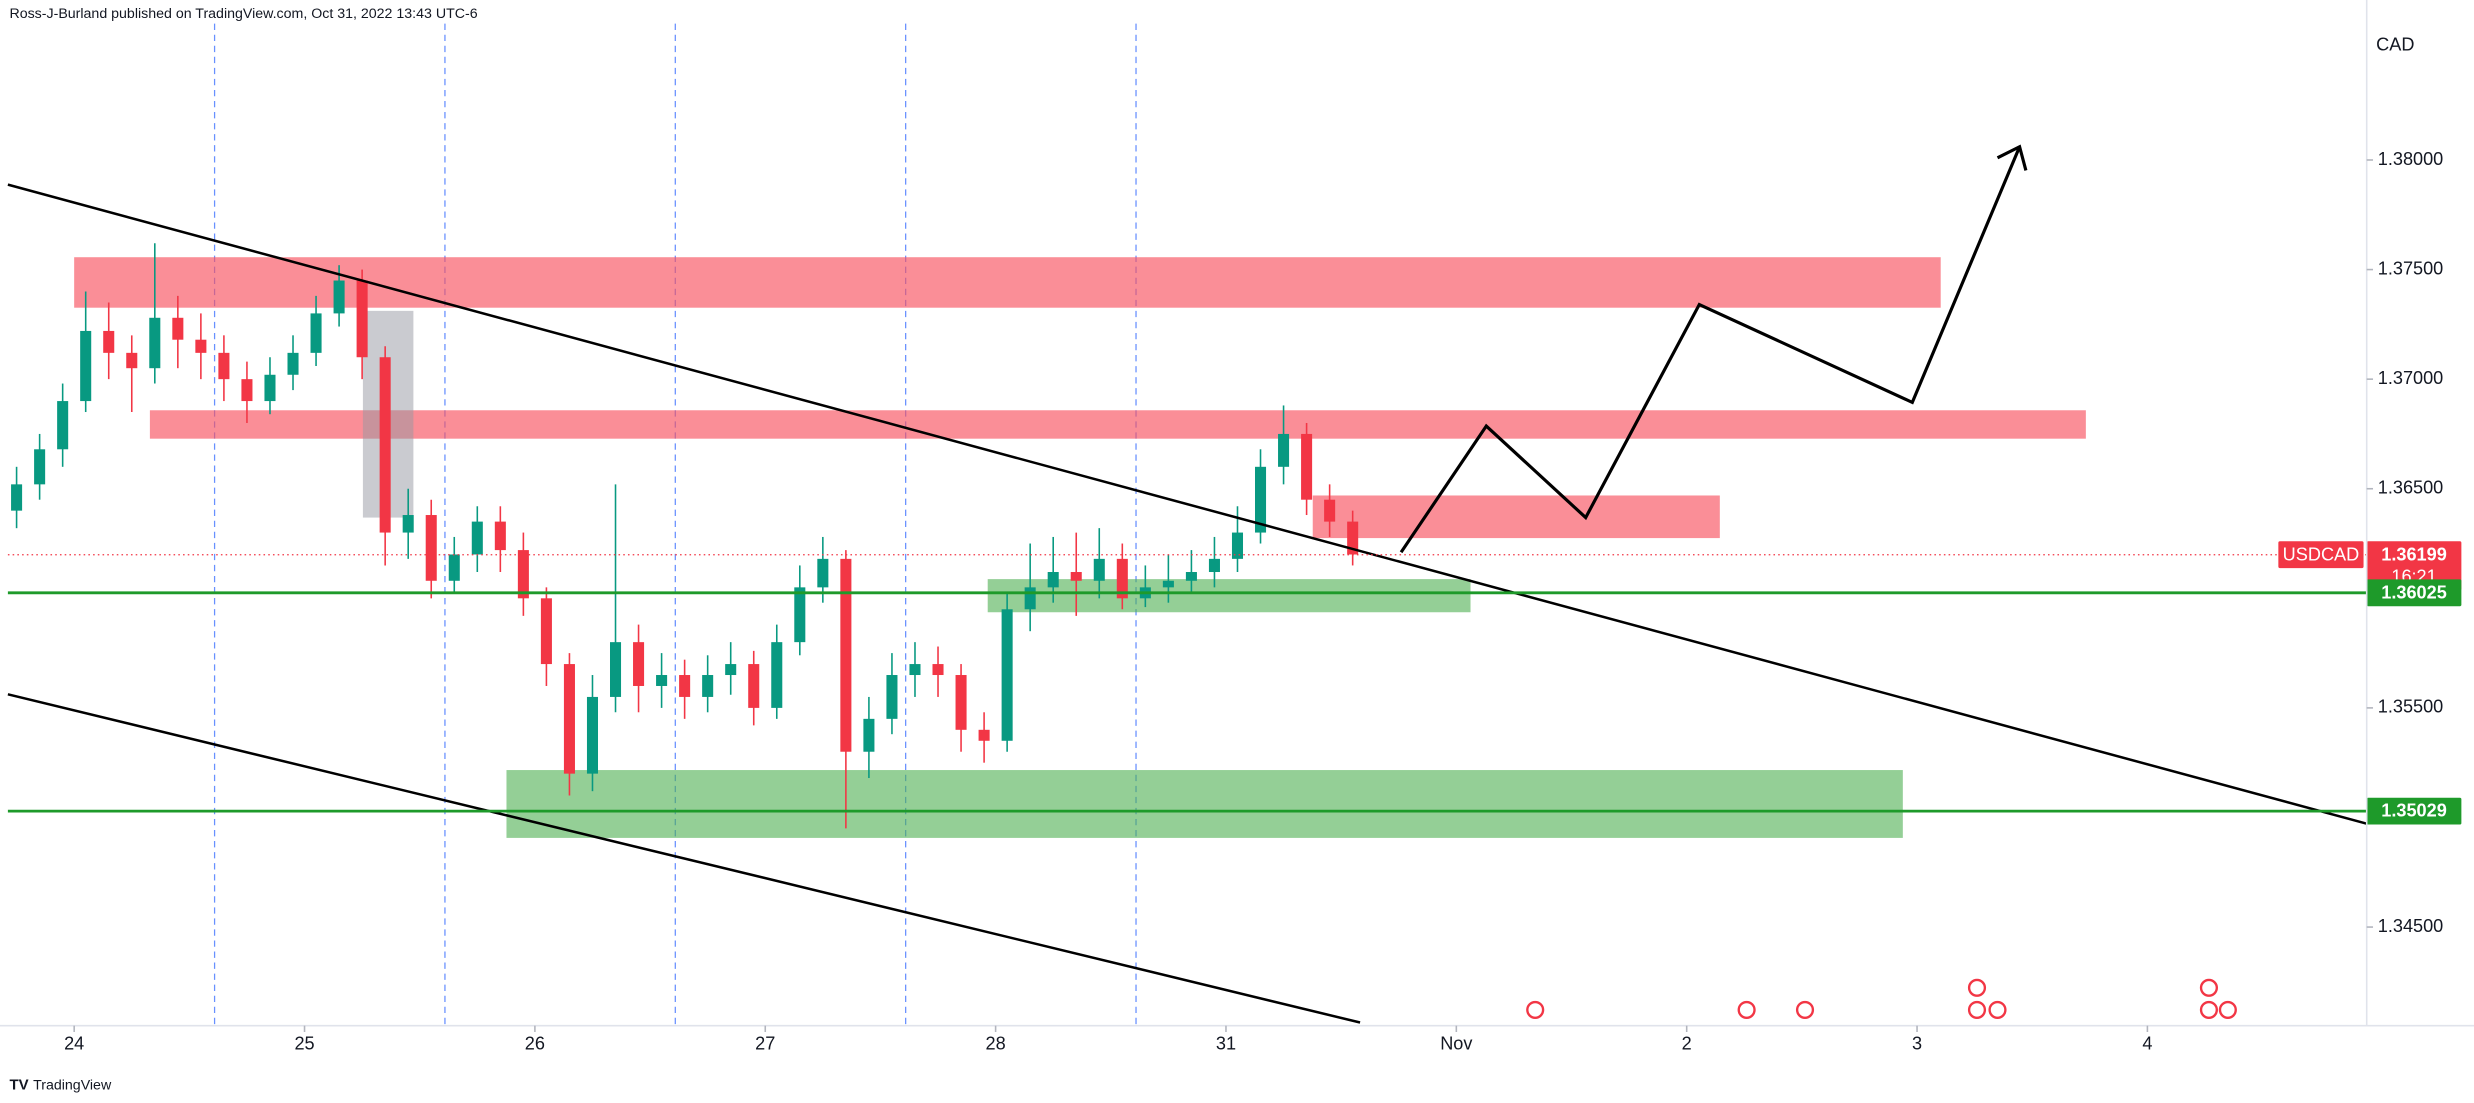 This screenshot has height=1103, width=2474. Describe the element at coordinates (18, 1085) in the screenshot. I see `brand-logo: TV` at that location.